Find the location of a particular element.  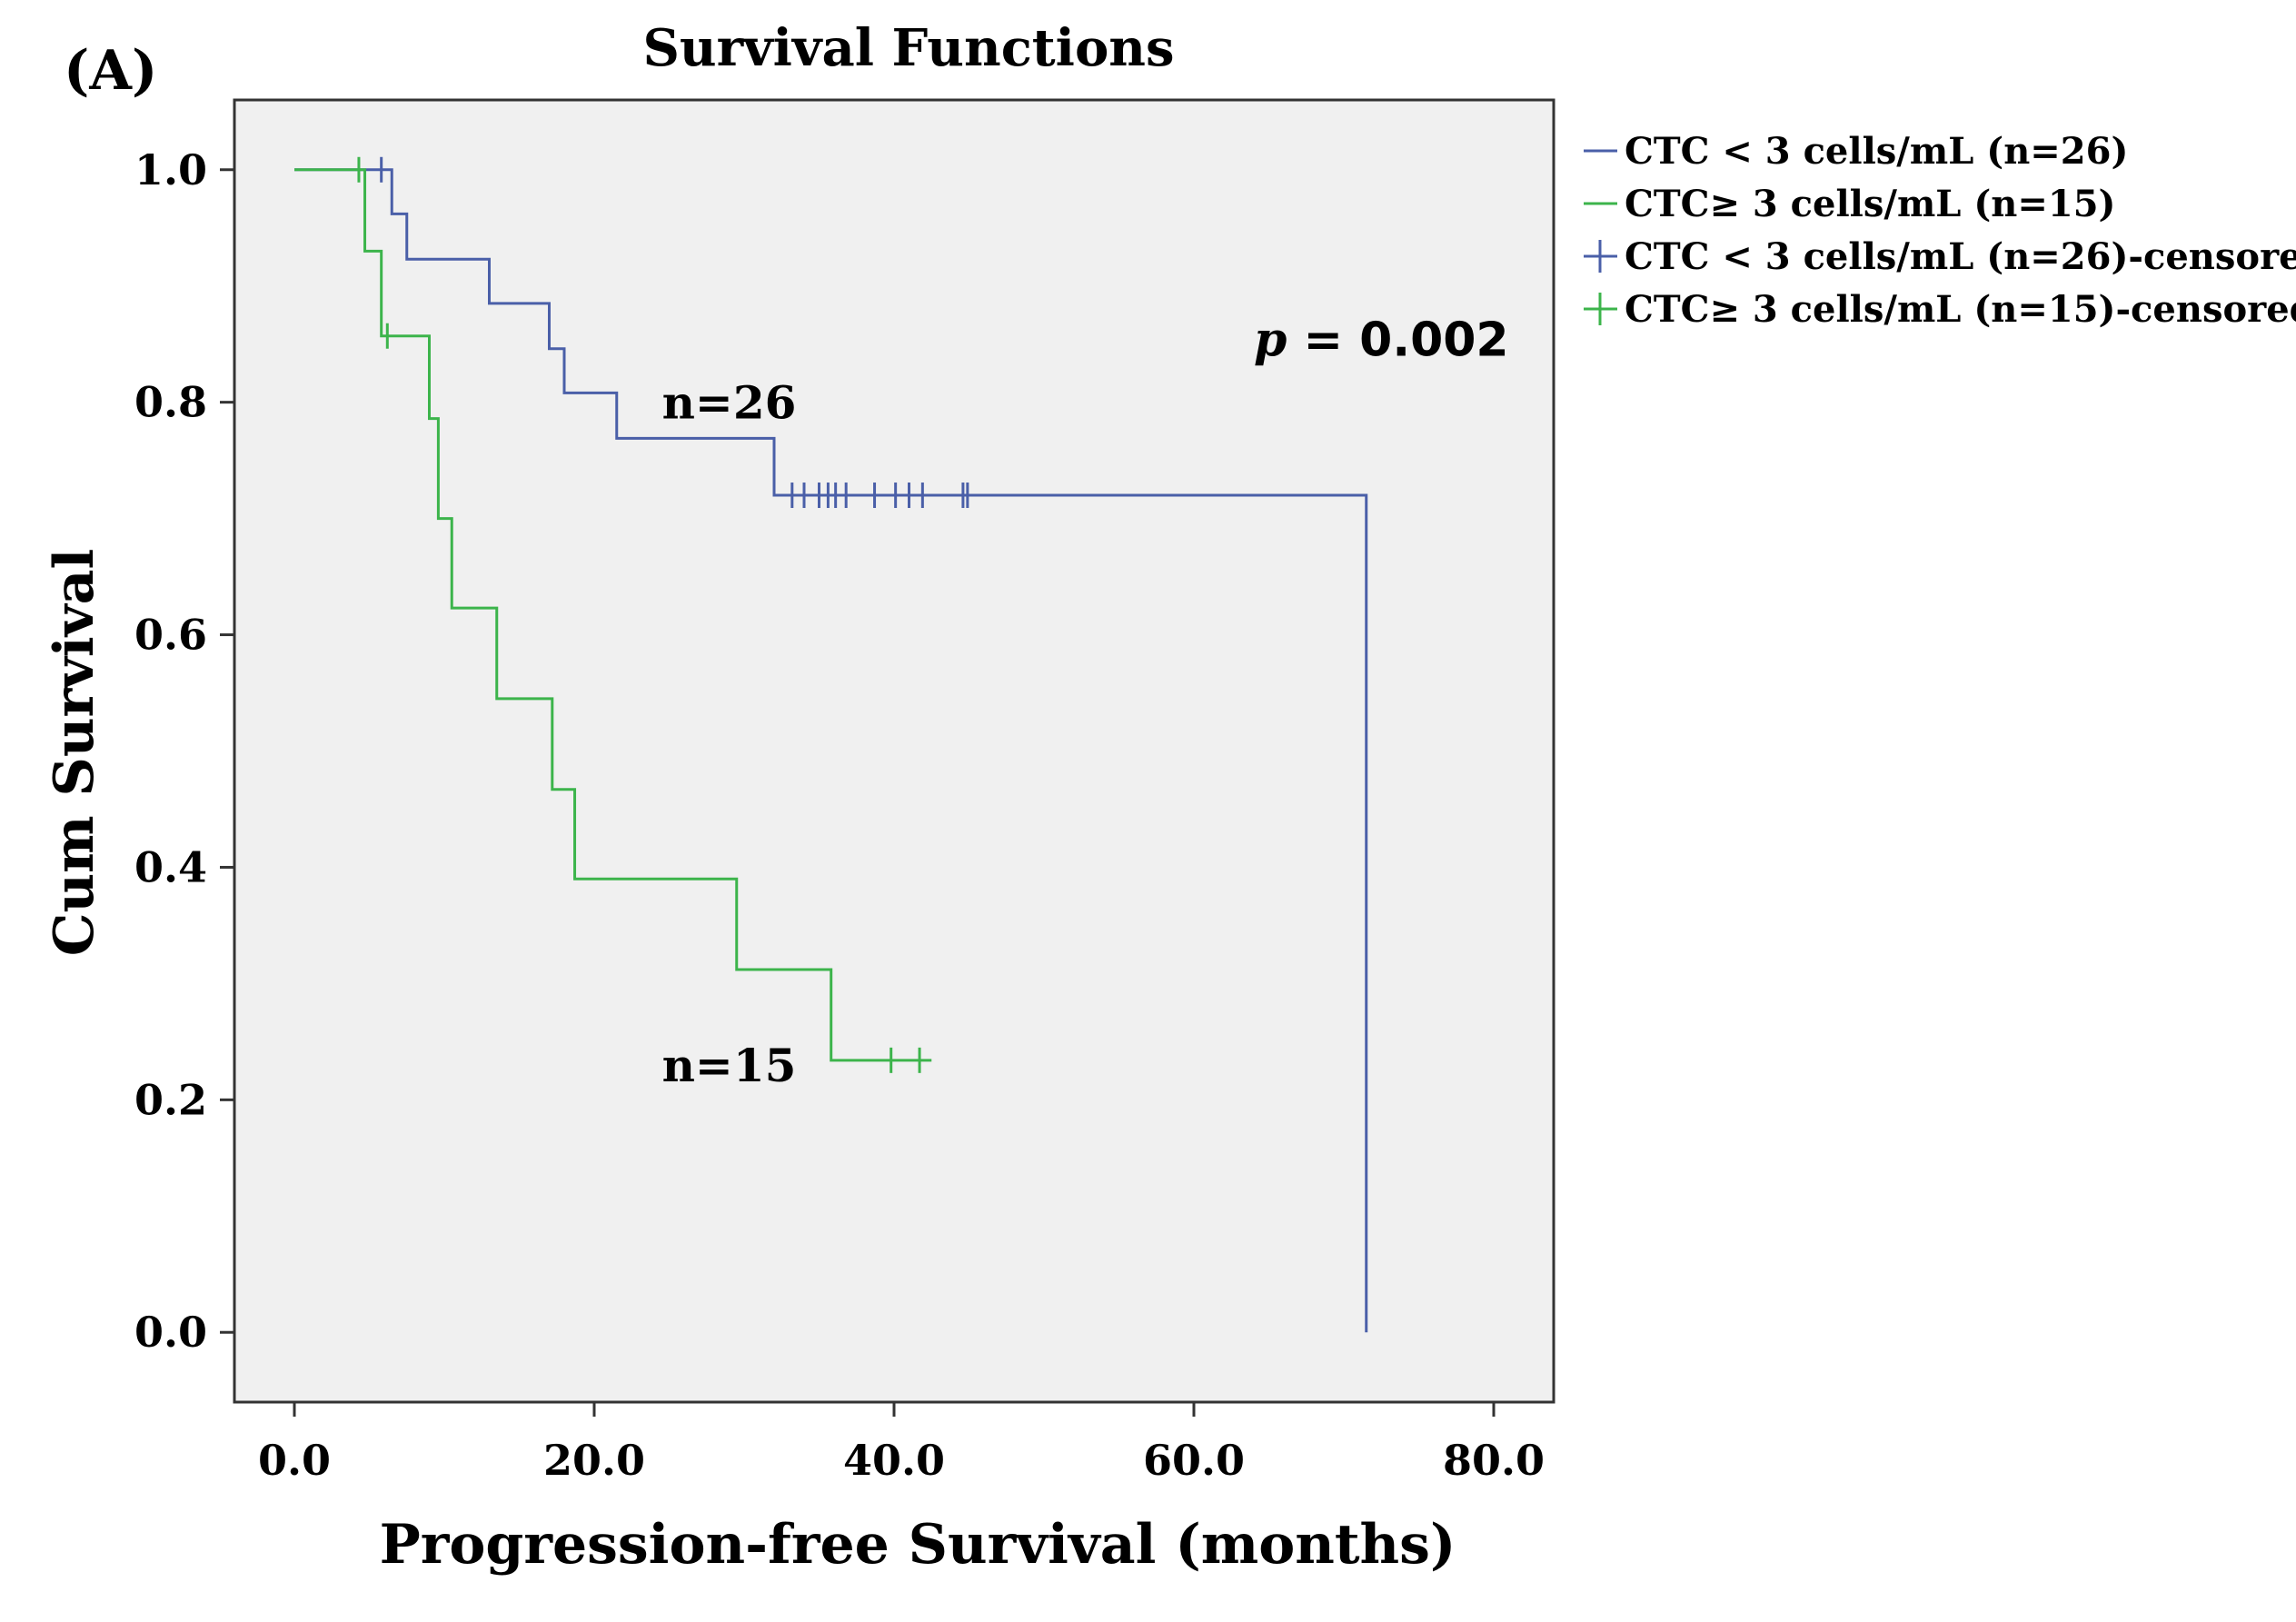

legend-swatch-ctc-lt3-censored is located at coordinates (1600, 256).